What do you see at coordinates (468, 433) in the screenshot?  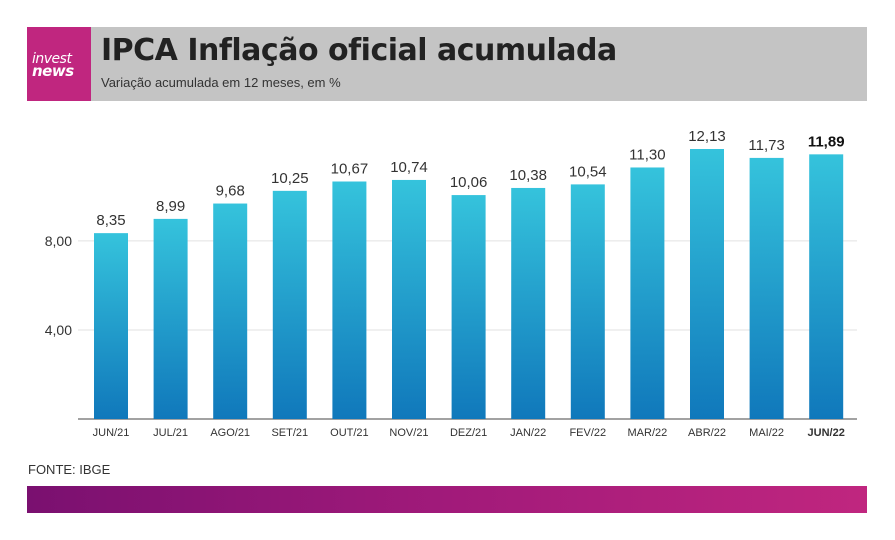 I see `x-tick-label: DEZ/21` at bounding box center [468, 433].